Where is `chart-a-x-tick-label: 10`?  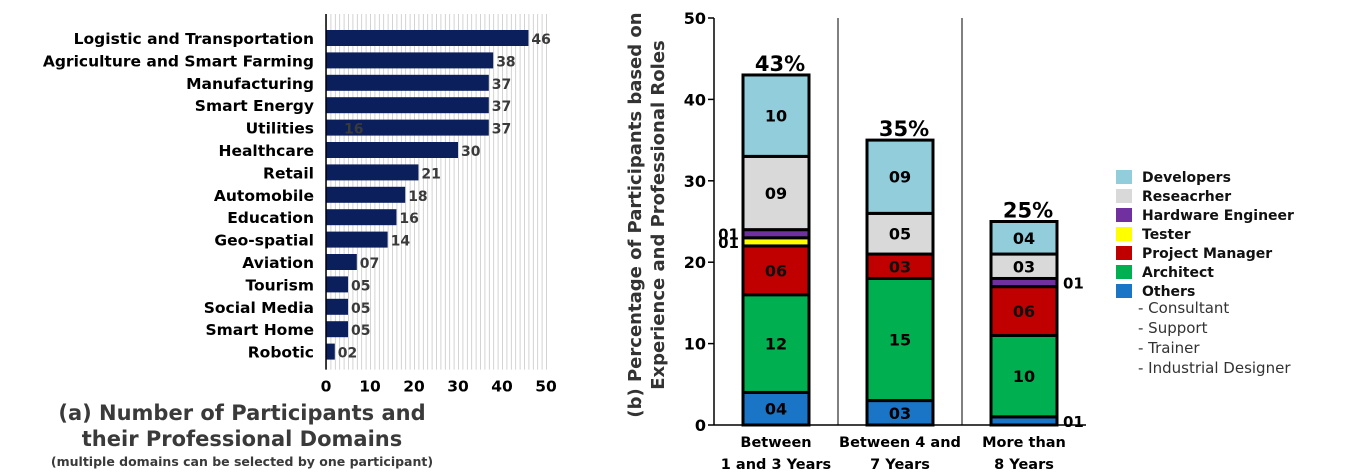
chart-a-x-tick-label: 10 is located at coordinates (370, 387).